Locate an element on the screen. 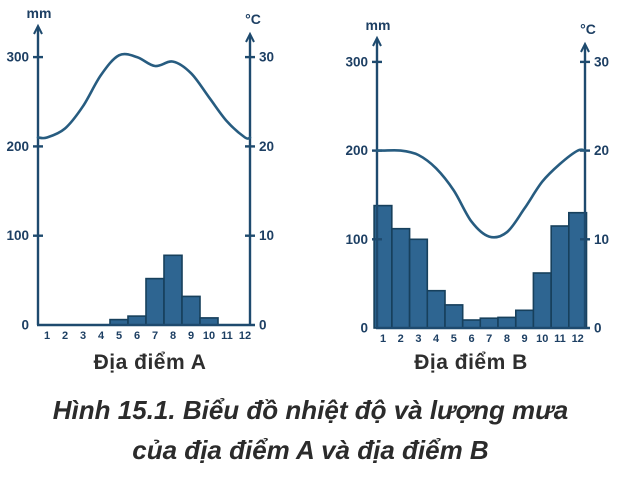 The width and height of the screenshot is (621, 493). chart-a-title: Địa điểm A is located at coordinates (150, 362).